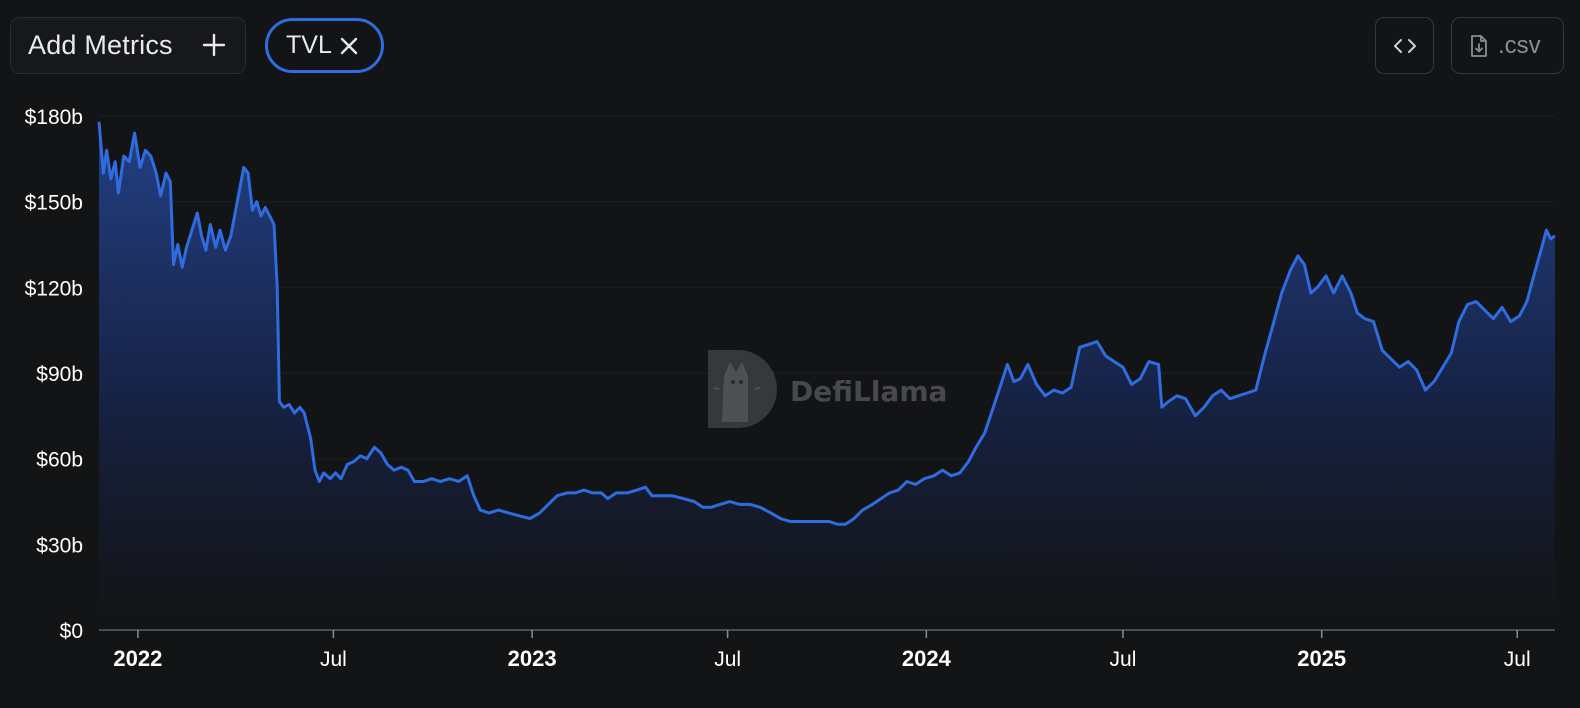 The image size is (1580, 708). What do you see at coordinates (742, 389) in the screenshot?
I see `llama-logo-icon` at bounding box center [742, 389].